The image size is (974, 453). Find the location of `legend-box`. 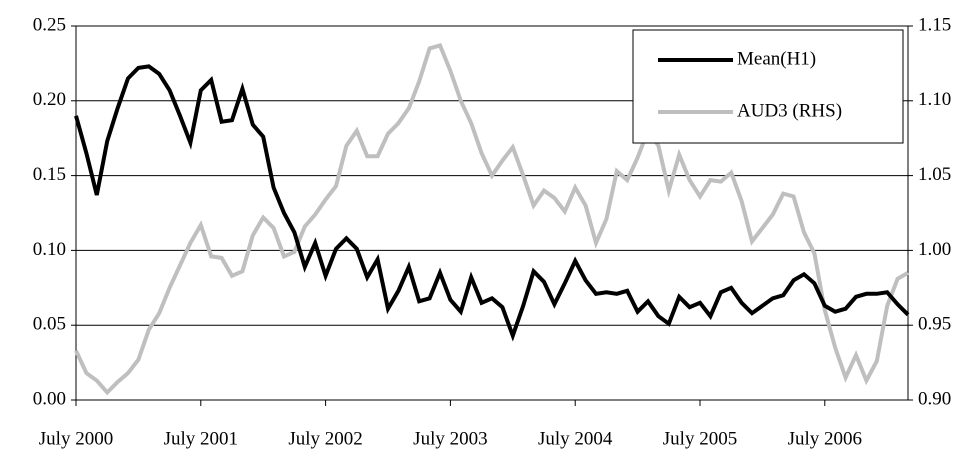

legend-box is located at coordinates (768, 86).